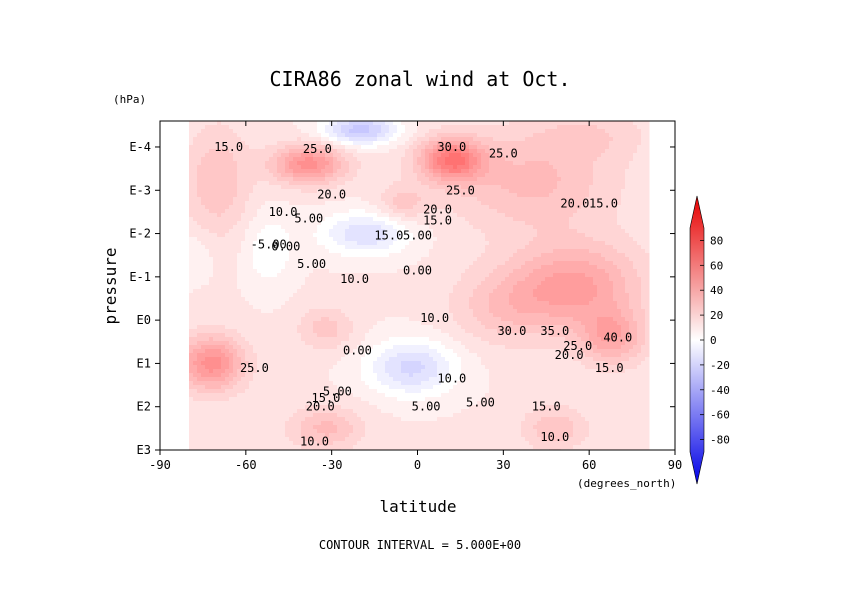 The image size is (842, 595). What do you see at coordinates (129, 99) in the screenshot?
I see `y-units: (hPa)` at bounding box center [129, 99].